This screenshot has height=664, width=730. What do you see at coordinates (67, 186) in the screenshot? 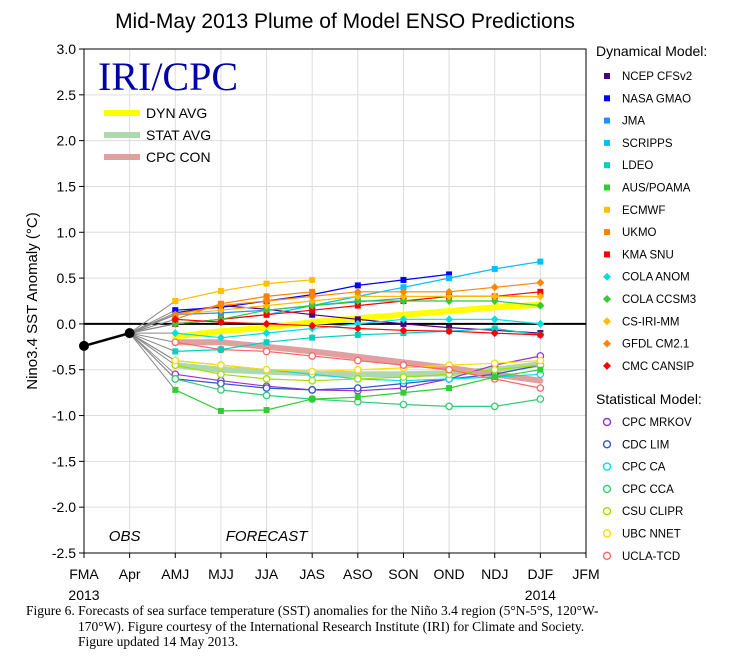
I see `y-tick-label: 1.5` at bounding box center [67, 186].